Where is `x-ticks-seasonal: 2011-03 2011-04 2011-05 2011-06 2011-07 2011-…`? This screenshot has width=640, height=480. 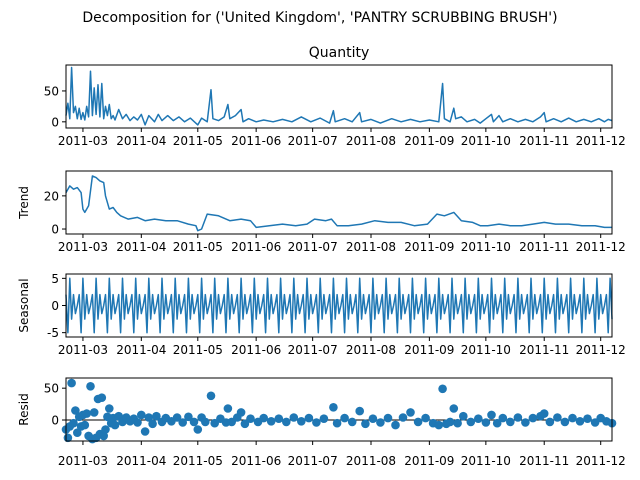 x-ticks-seasonal: 2011-03 2011-04 2011-05 2011-06 2011-07 2011-… is located at coordinates (342, 347).